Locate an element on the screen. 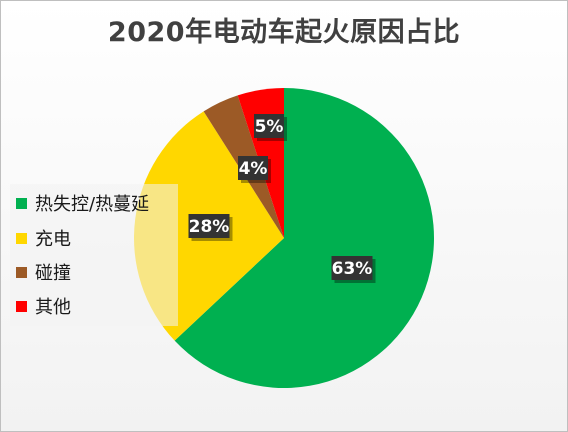  legend-item-thermal-runaway: 热失控/热蔓延 is located at coordinates (83, 203).